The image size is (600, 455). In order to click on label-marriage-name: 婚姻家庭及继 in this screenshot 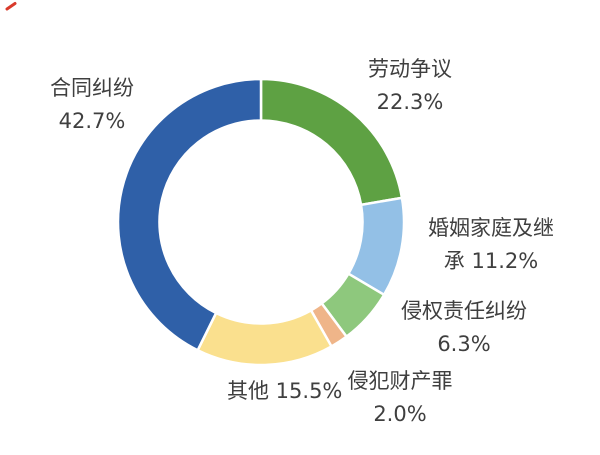, I will do `click(491, 228)`.